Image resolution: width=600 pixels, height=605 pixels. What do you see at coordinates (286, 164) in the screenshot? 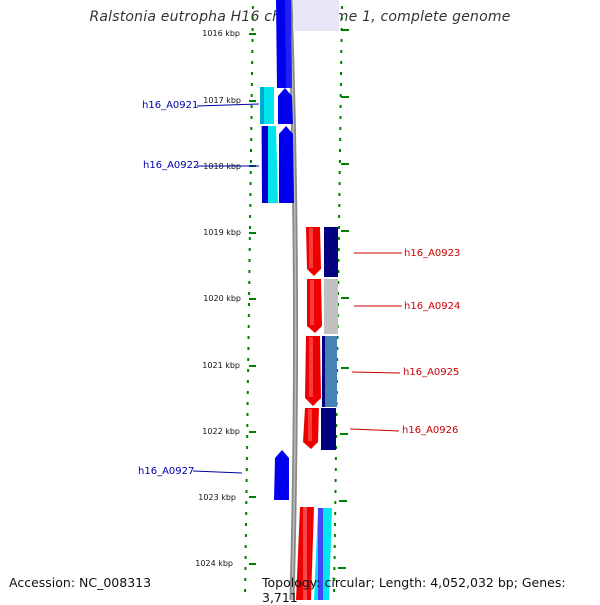
I see `gene-blue-a0922` at bounding box center [286, 164].